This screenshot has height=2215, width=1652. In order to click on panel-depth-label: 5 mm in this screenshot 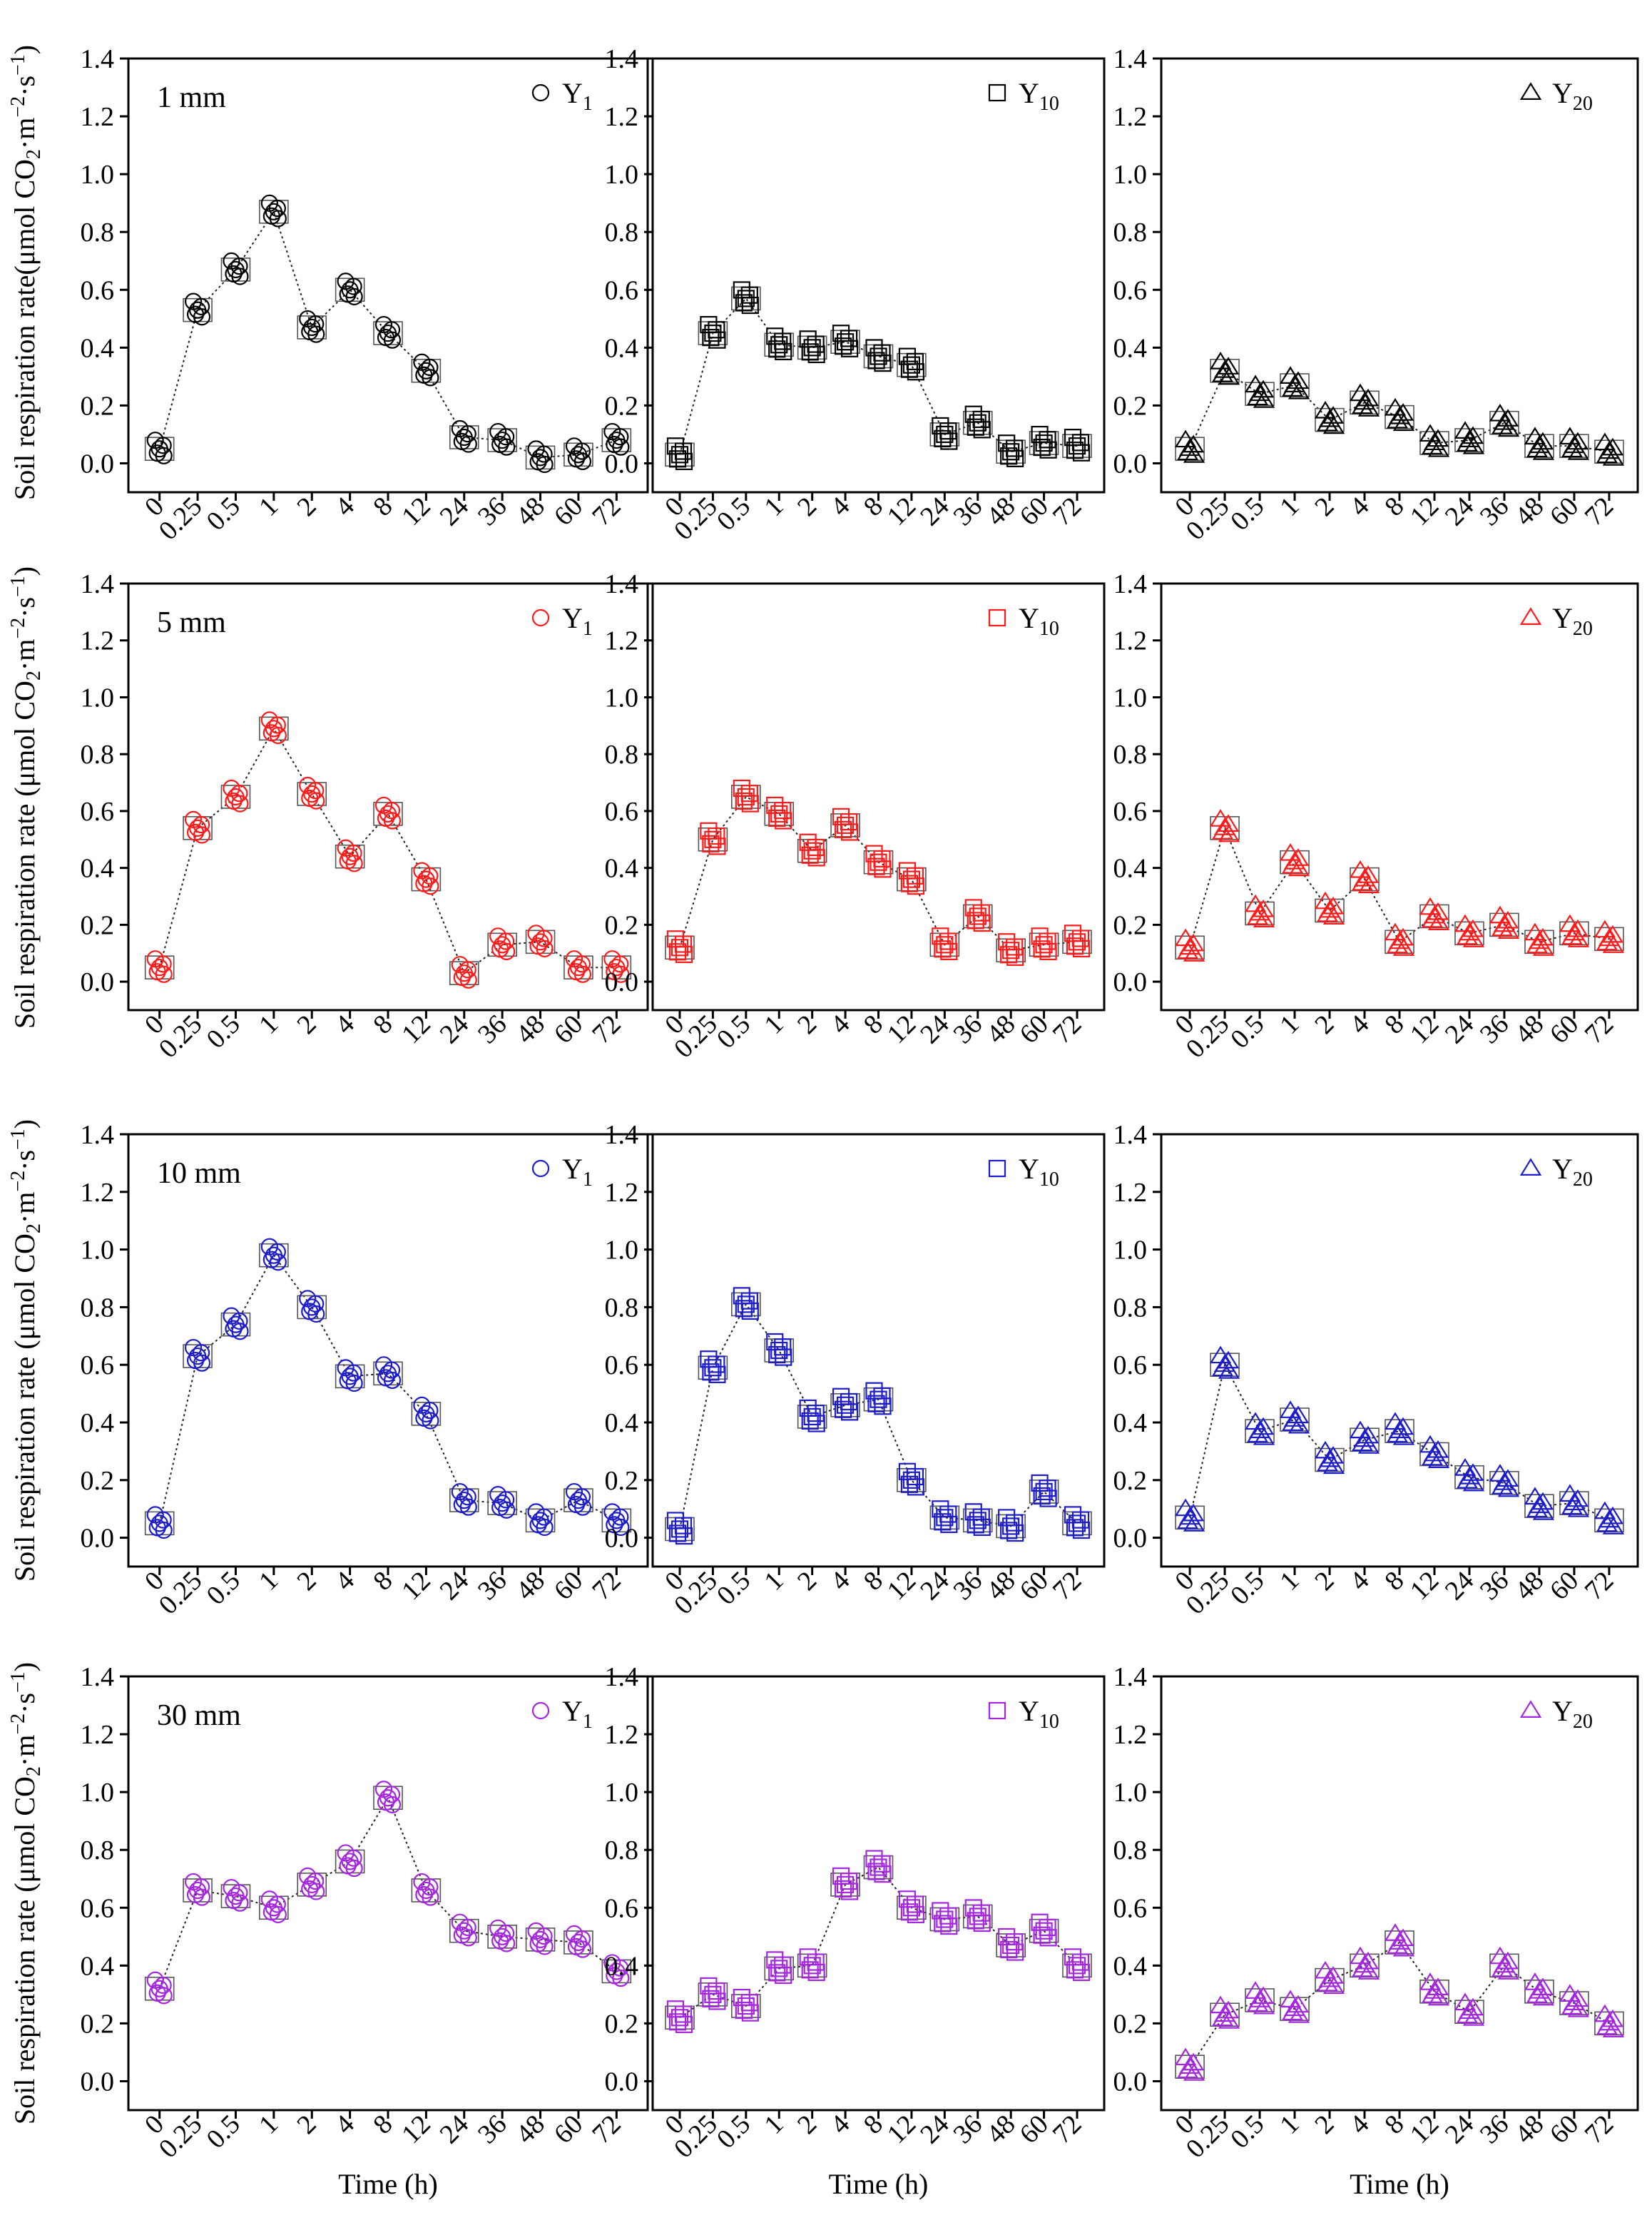, I will do `click(191, 622)`.